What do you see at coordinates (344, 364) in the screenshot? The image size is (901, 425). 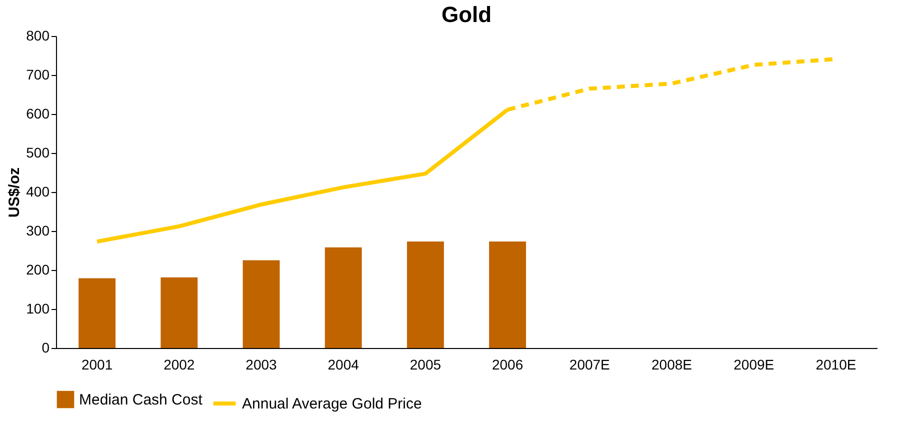 I see `x-tick-label: 2004` at bounding box center [344, 364].